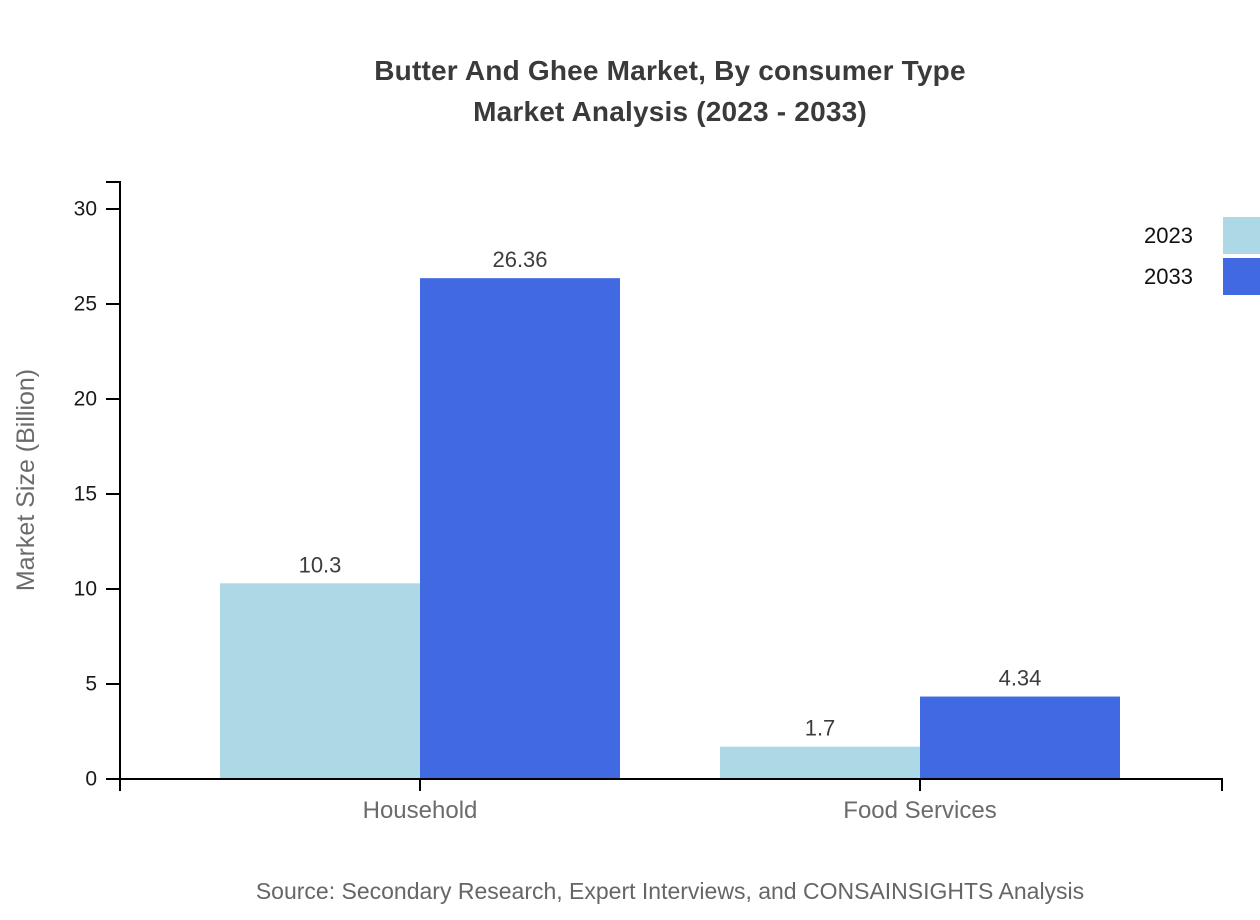 This screenshot has height=920, width=1260. What do you see at coordinates (1202, 235) in the screenshot?
I see `legend-row-2023: 2023` at bounding box center [1202, 235].